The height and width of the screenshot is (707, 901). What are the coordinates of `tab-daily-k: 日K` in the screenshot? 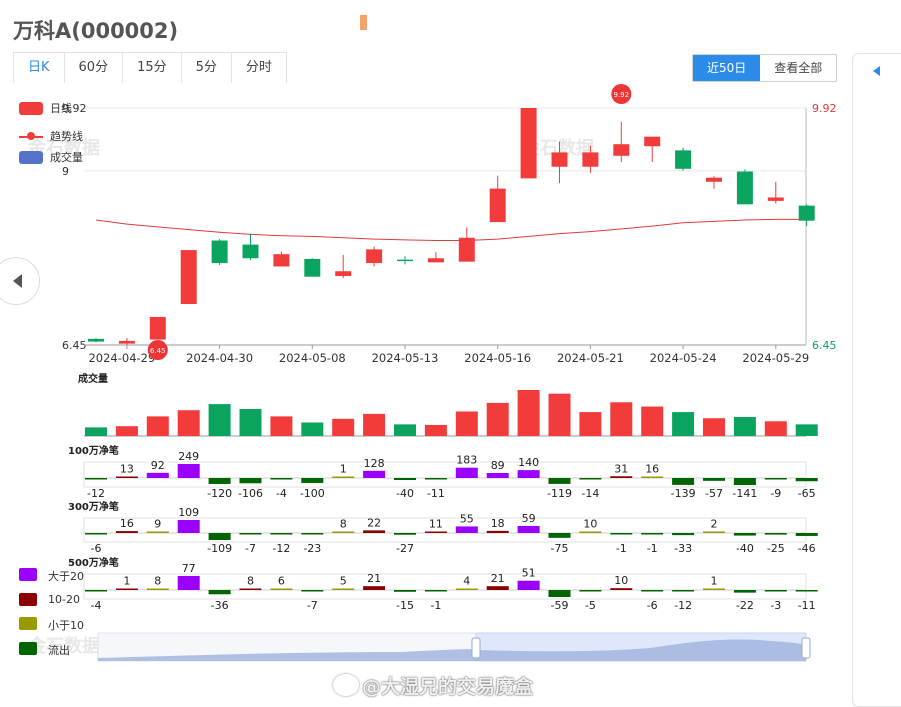 It's located at (39, 68).